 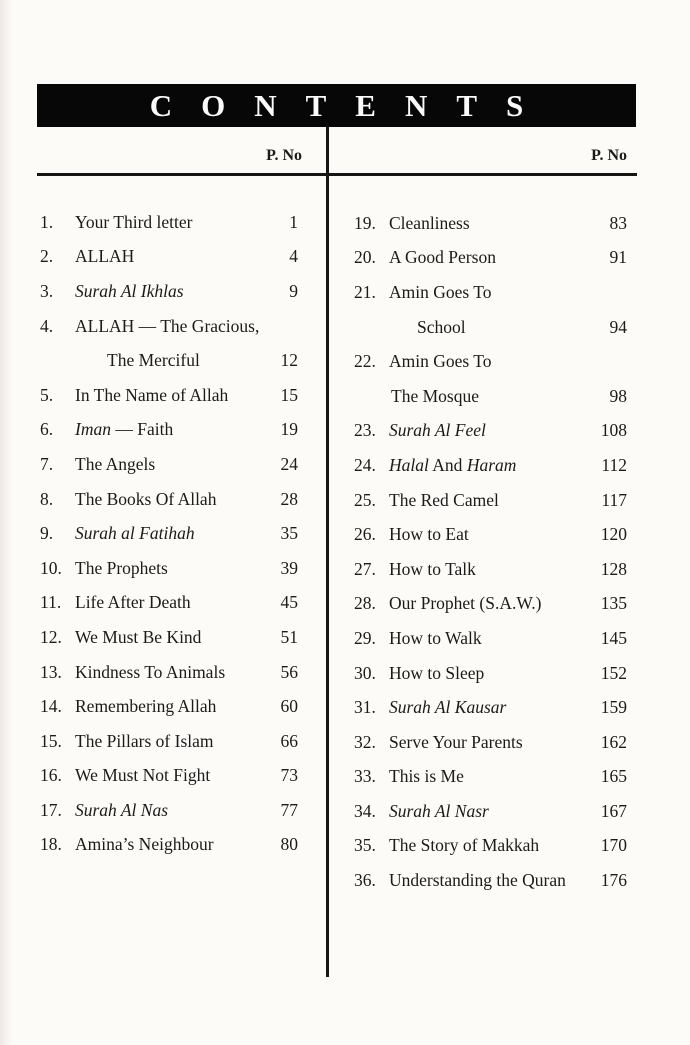 I want to click on toc-entry-title: The Books Of Allah, so click(x=146, y=498).